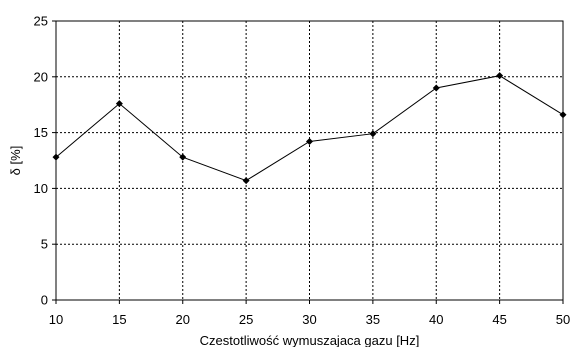 The image size is (571, 347). Describe the element at coordinates (499, 319) in the screenshot. I see `x-tick-label: 45` at that location.